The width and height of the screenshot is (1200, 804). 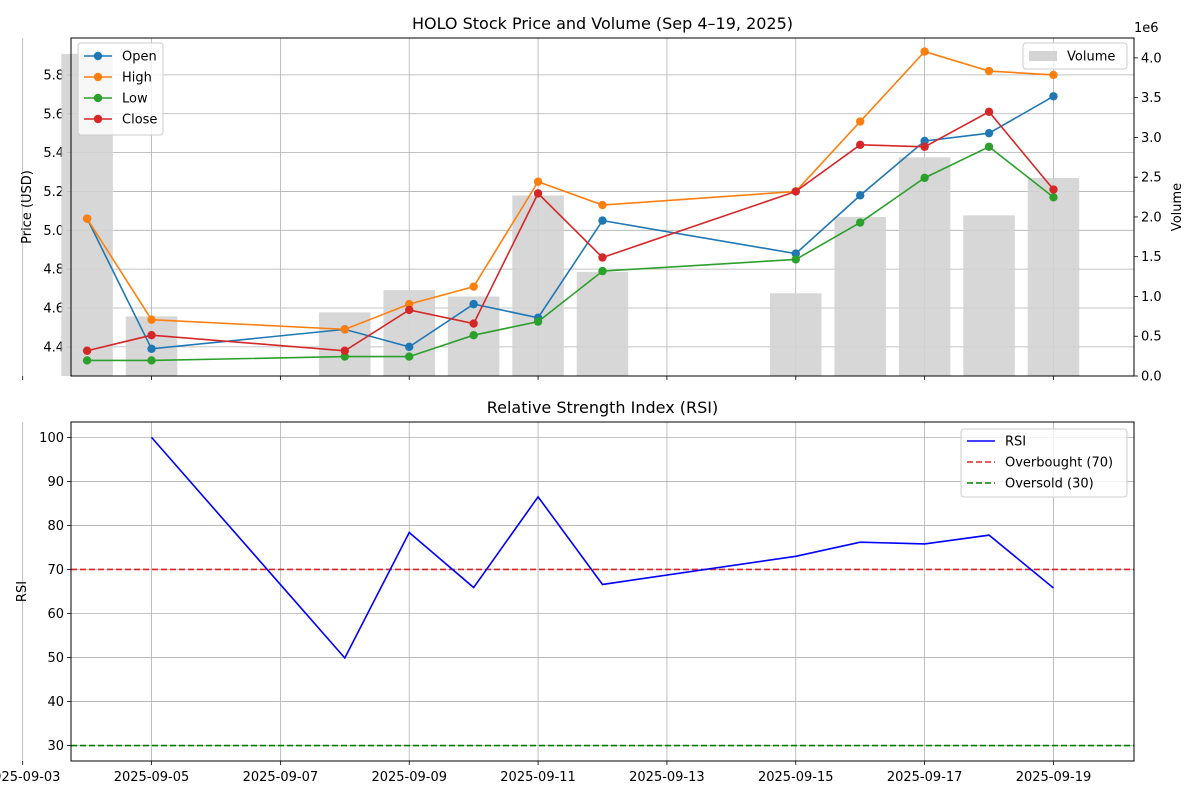 What do you see at coordinates (1151, 98) in the screenshot?
I see `volume-y-tick-label: 3.5` at bounding box center [1151, 98].